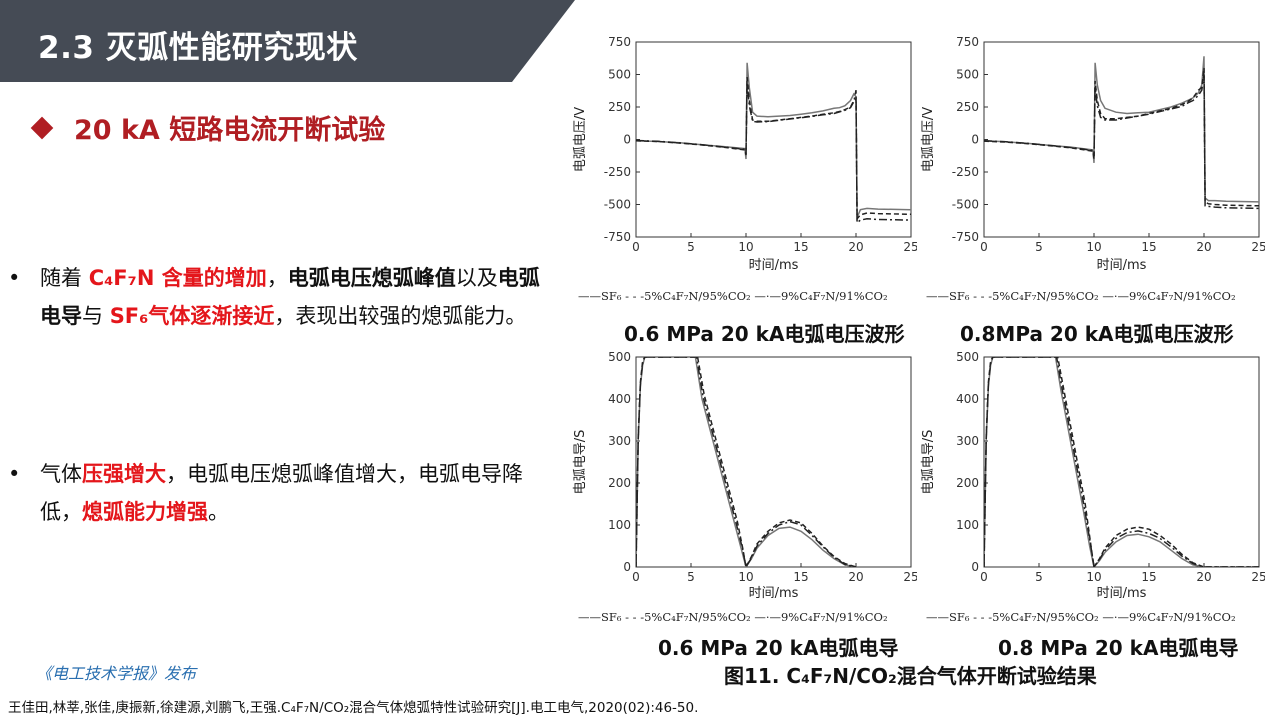 The width and height of the screenshot is (1280, 720). What do you see at coordinates (230, 130) in the screenshot?
I see `section-heading-text: 20 kA 短路电流开断试验` at bounding box center [230, 130].